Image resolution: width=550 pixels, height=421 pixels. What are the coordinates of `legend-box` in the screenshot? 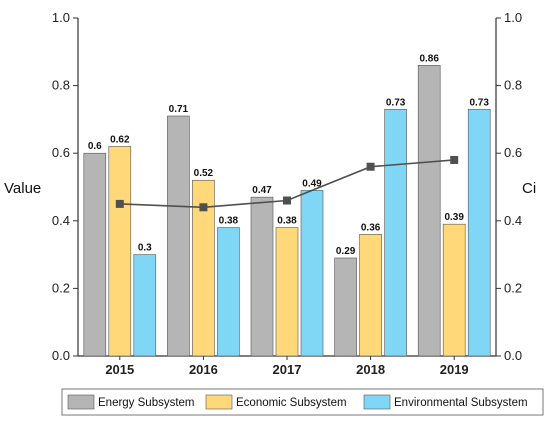 It's located at (302, 402).